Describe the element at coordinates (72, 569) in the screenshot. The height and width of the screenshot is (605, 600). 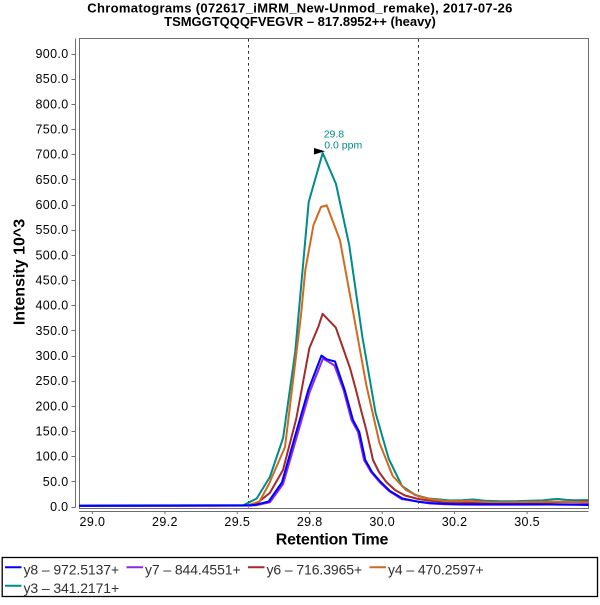
I see `svg-text: y8 – 972.5137+` at that location.